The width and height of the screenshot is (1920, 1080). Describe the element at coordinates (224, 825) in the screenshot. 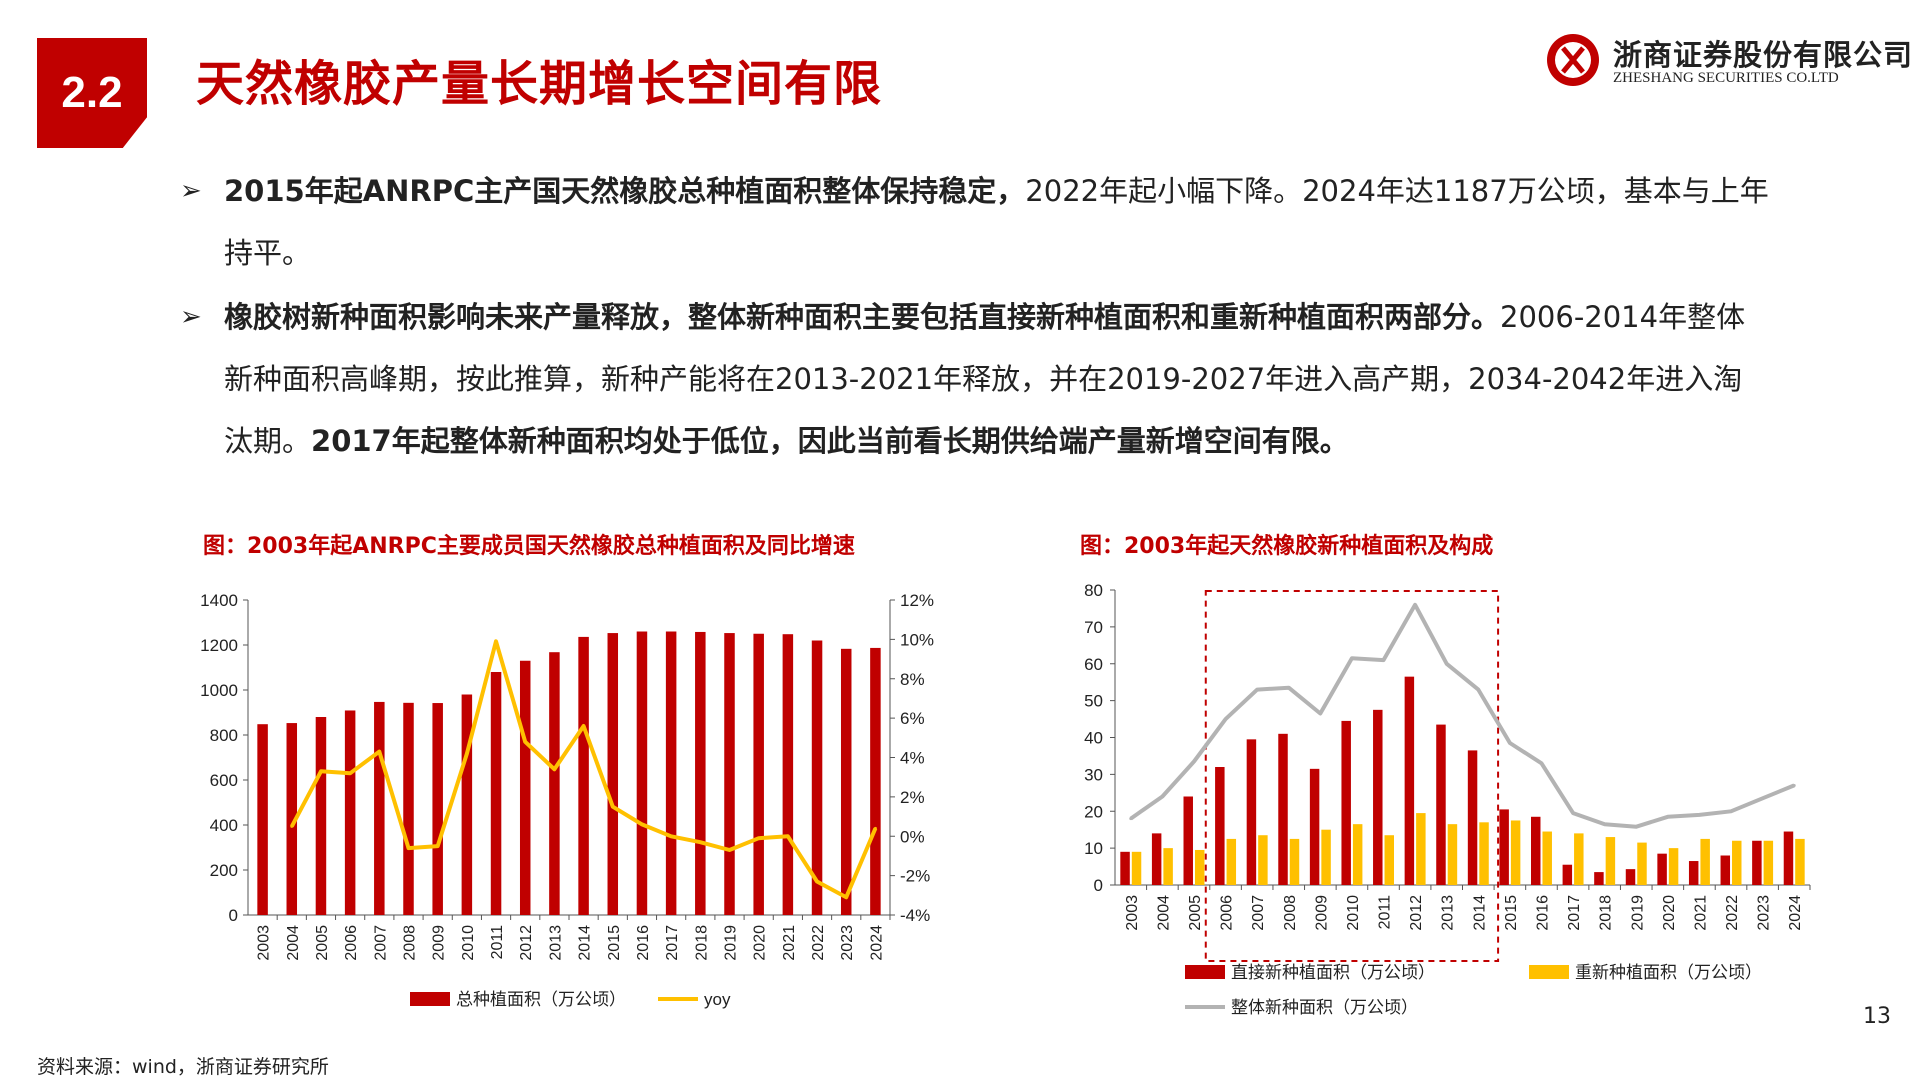

I see `chart1-left-tick-label: 400` at that location.